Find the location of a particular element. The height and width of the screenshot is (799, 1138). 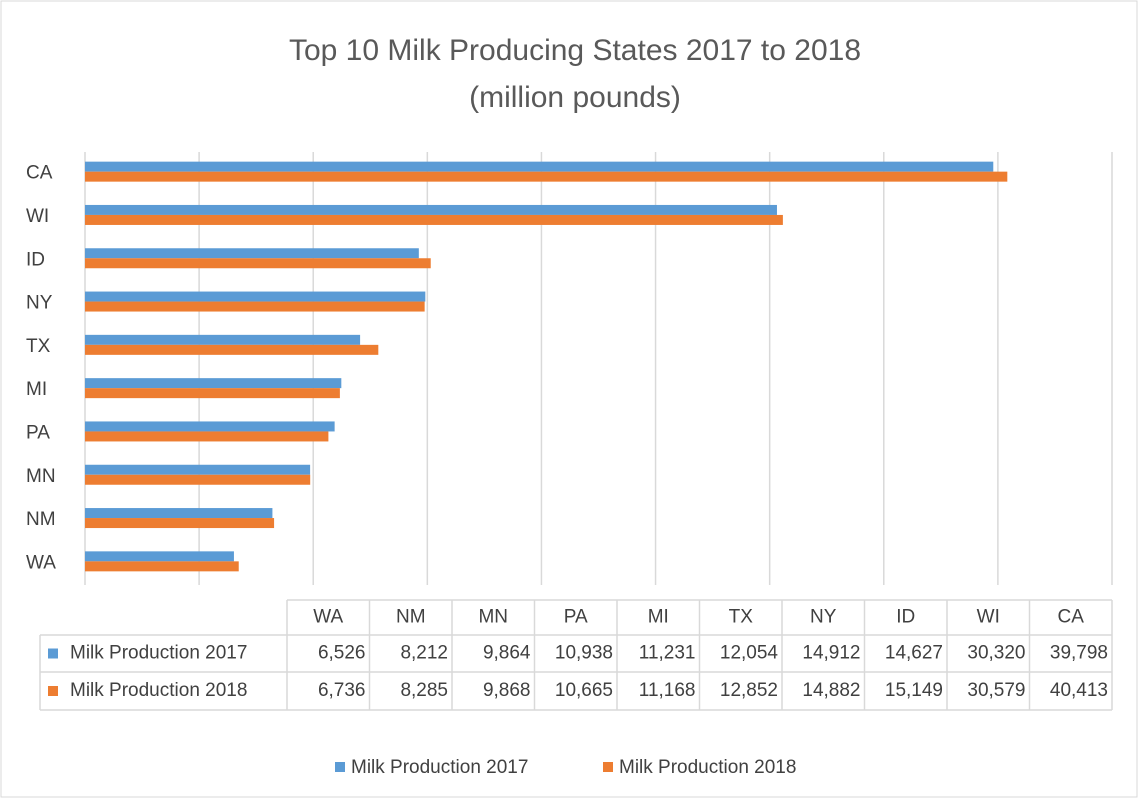

y-tick-label: MI is located at coordinates (36, 389).